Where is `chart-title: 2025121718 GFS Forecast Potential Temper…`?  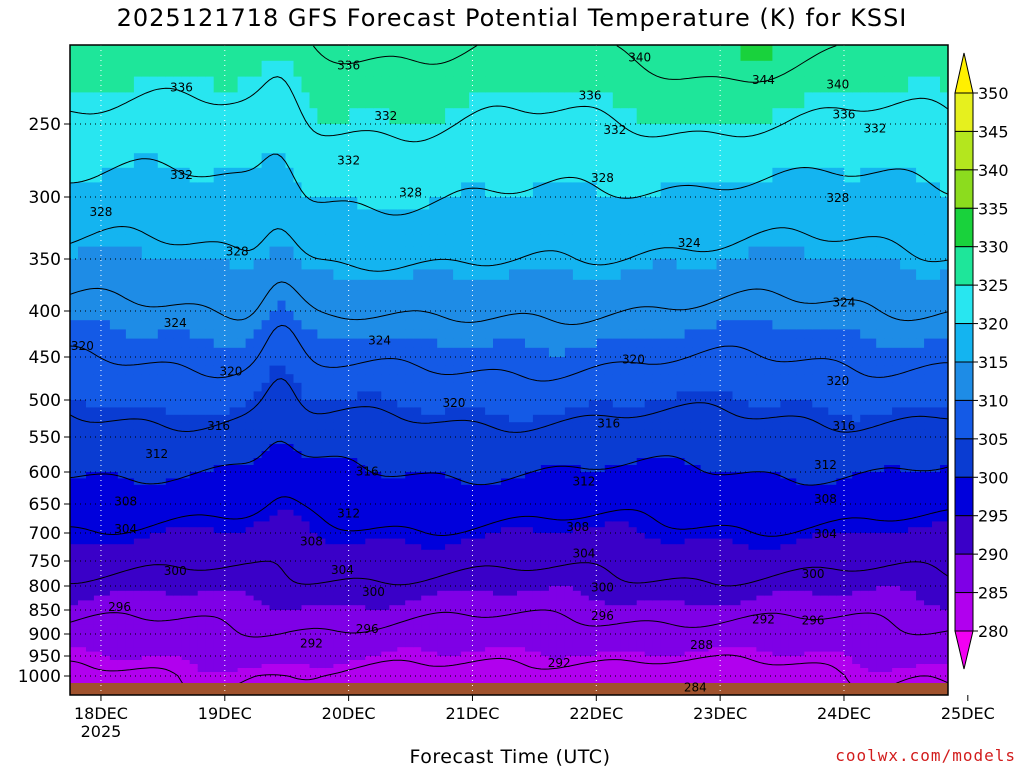 chart-title: 2025121718 GFS Forecast Potential Temper… is located at coordinates (512, 18).